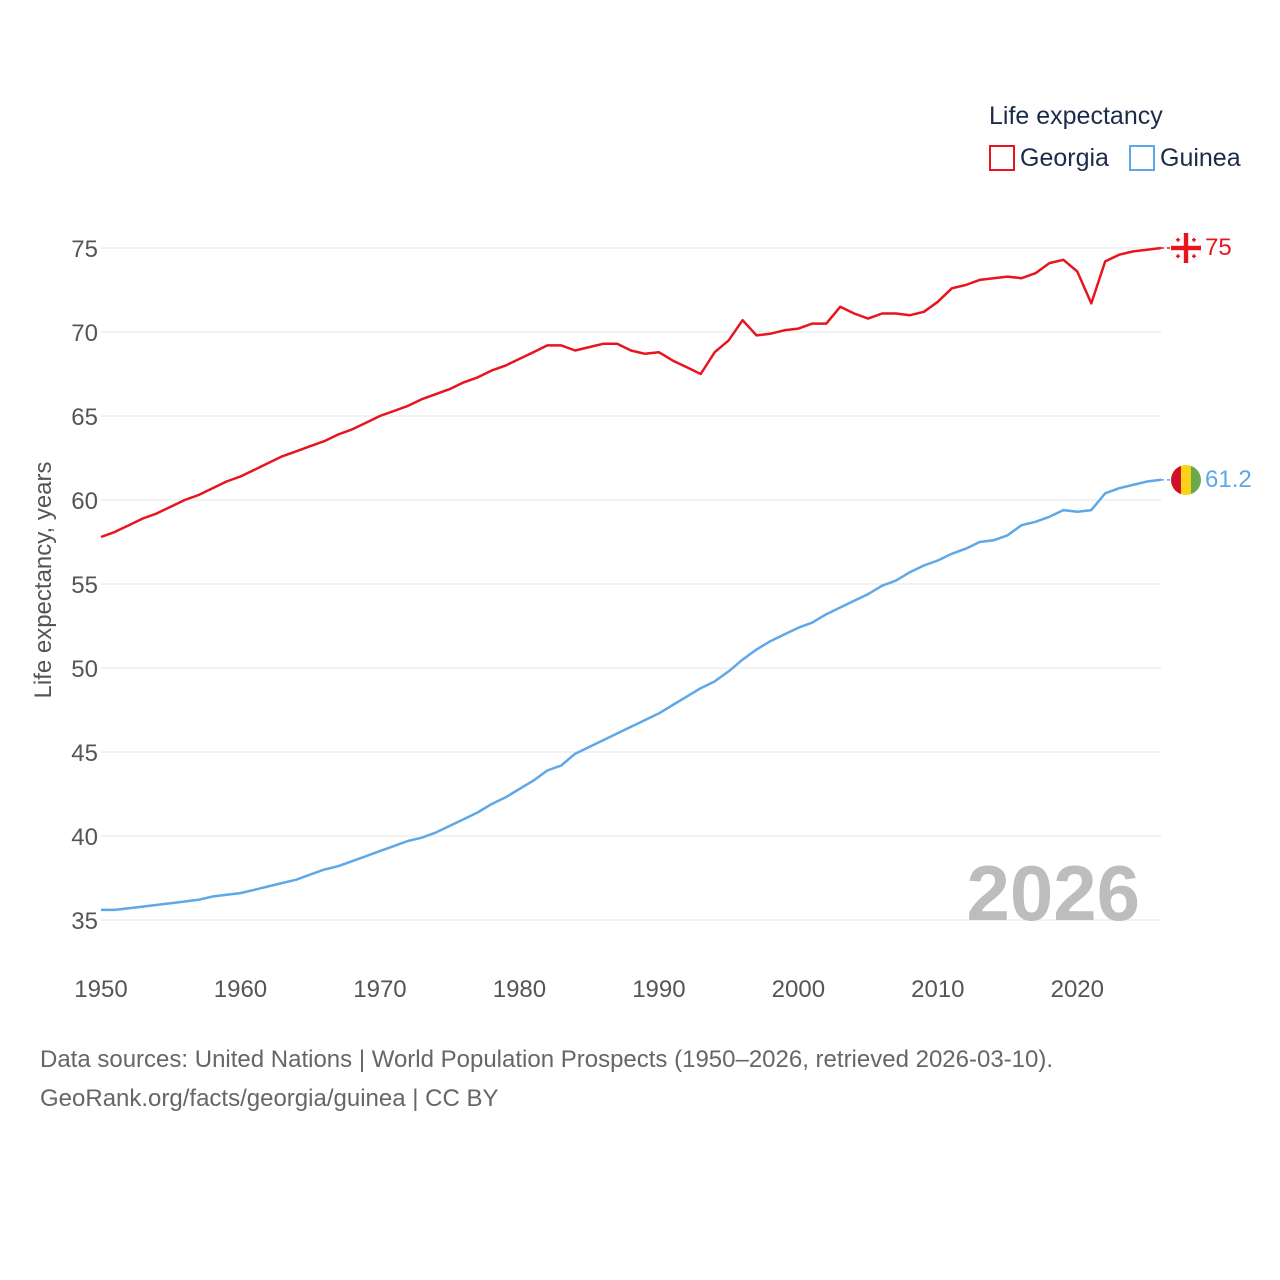 Image resolution: width=1280 pixels, height=1280 pixels. I want to click on x-tick-label: 1960, so click(240, 989).